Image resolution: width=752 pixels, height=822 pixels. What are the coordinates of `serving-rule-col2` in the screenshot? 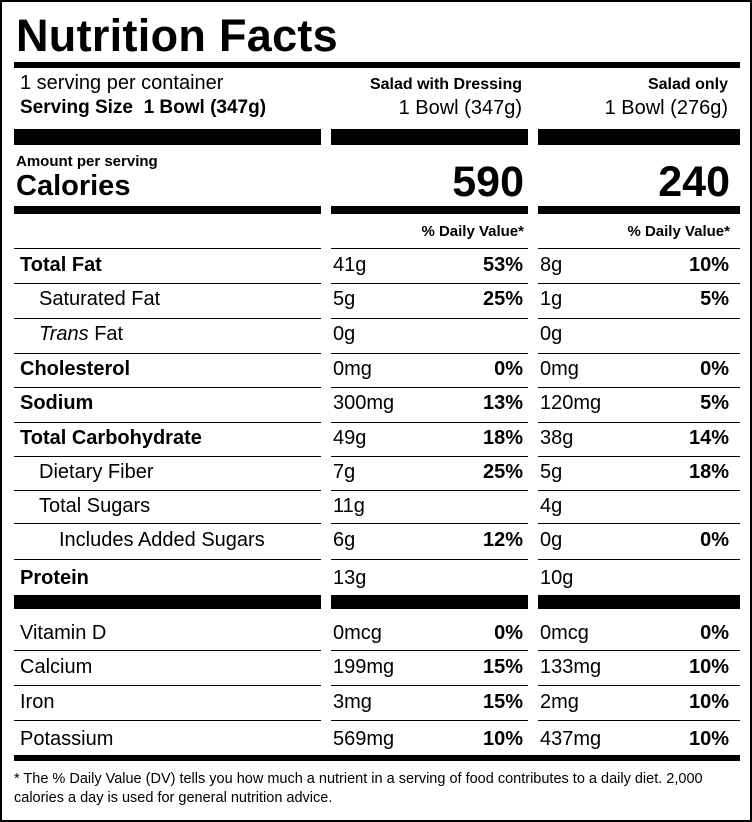 It's located at (639, 137).